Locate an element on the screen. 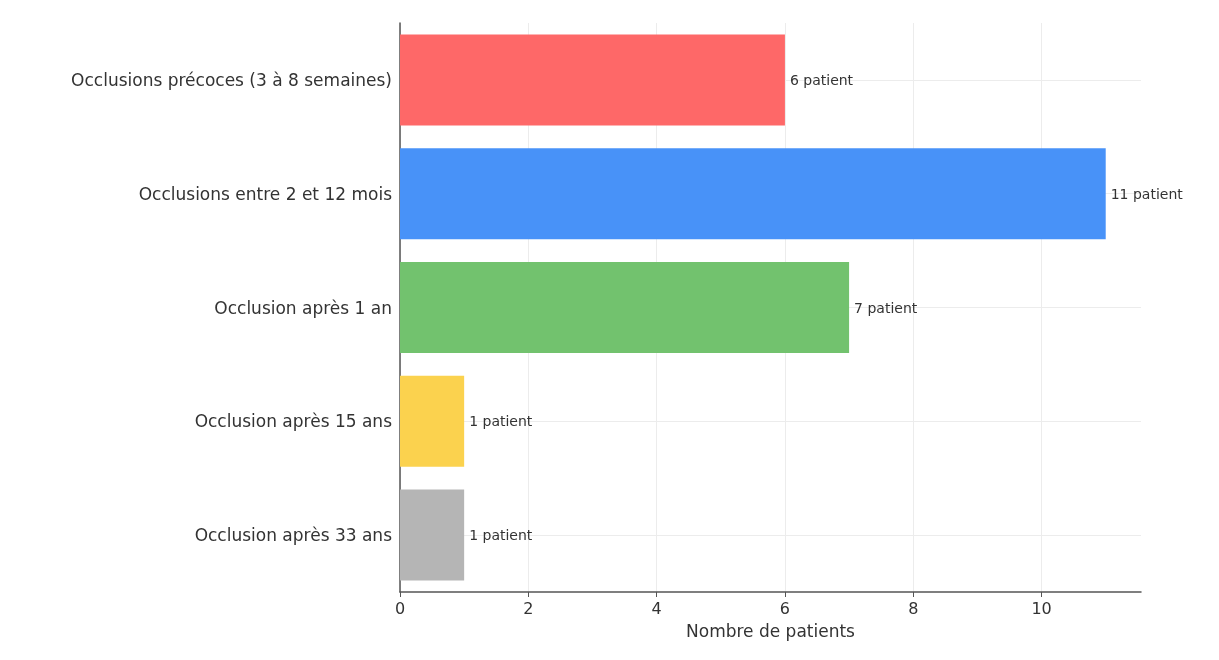  x-axis-title: Nombre de patients is located at coordinates (771, 630).